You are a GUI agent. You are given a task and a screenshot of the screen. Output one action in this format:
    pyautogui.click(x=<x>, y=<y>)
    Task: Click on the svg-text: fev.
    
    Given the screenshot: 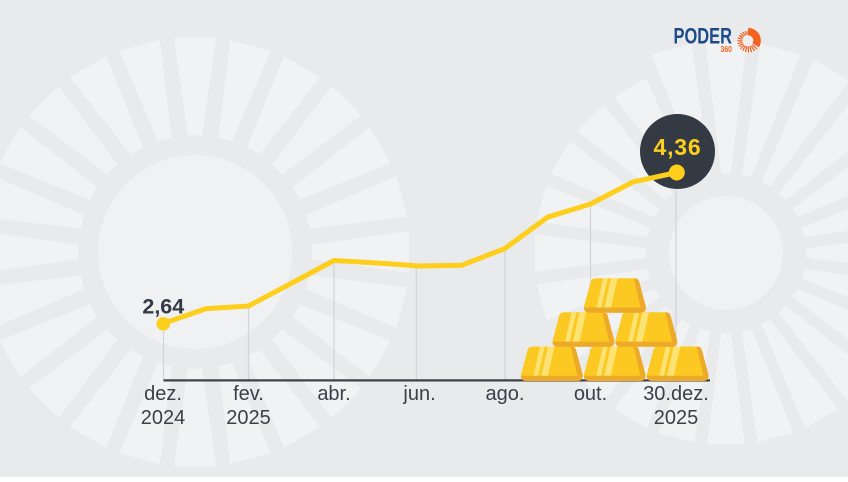 What is the action you would take?
    pyautogui.click(x=248, y=394)
    